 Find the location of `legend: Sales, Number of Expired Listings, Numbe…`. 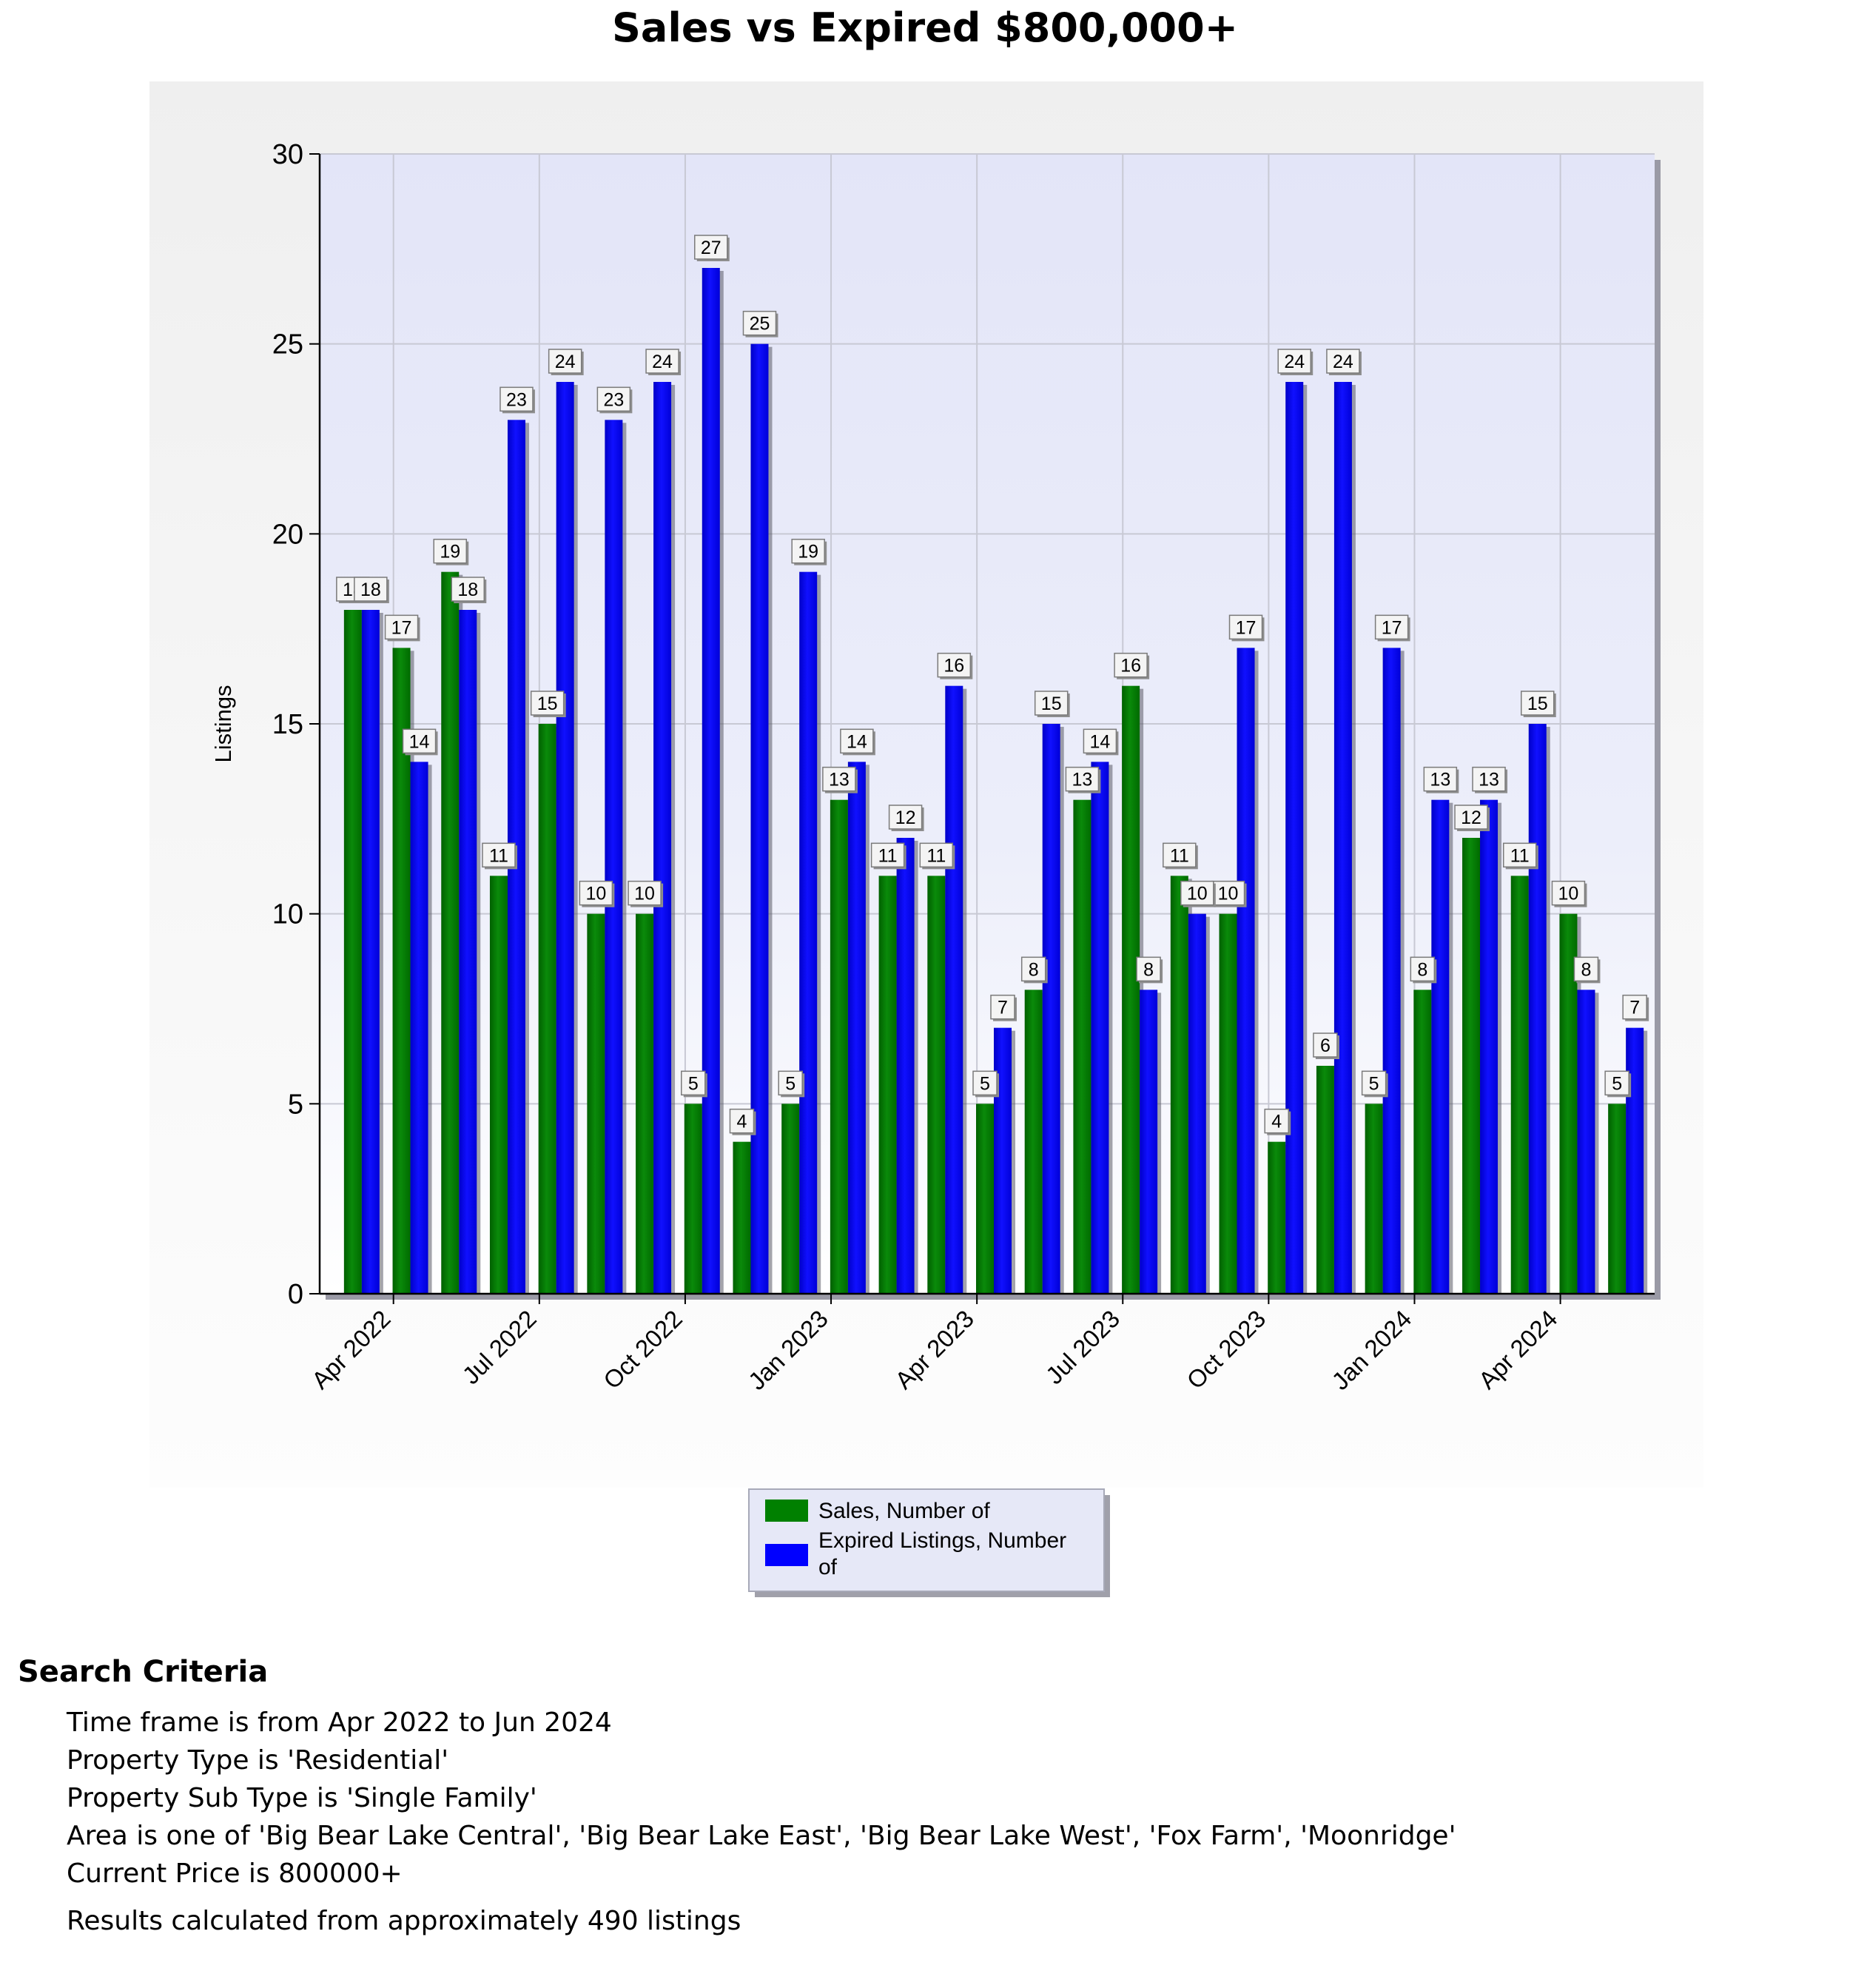

legend: Sales, Number of Expired Listings, Numbe… is located at coordinates (929, 1543).